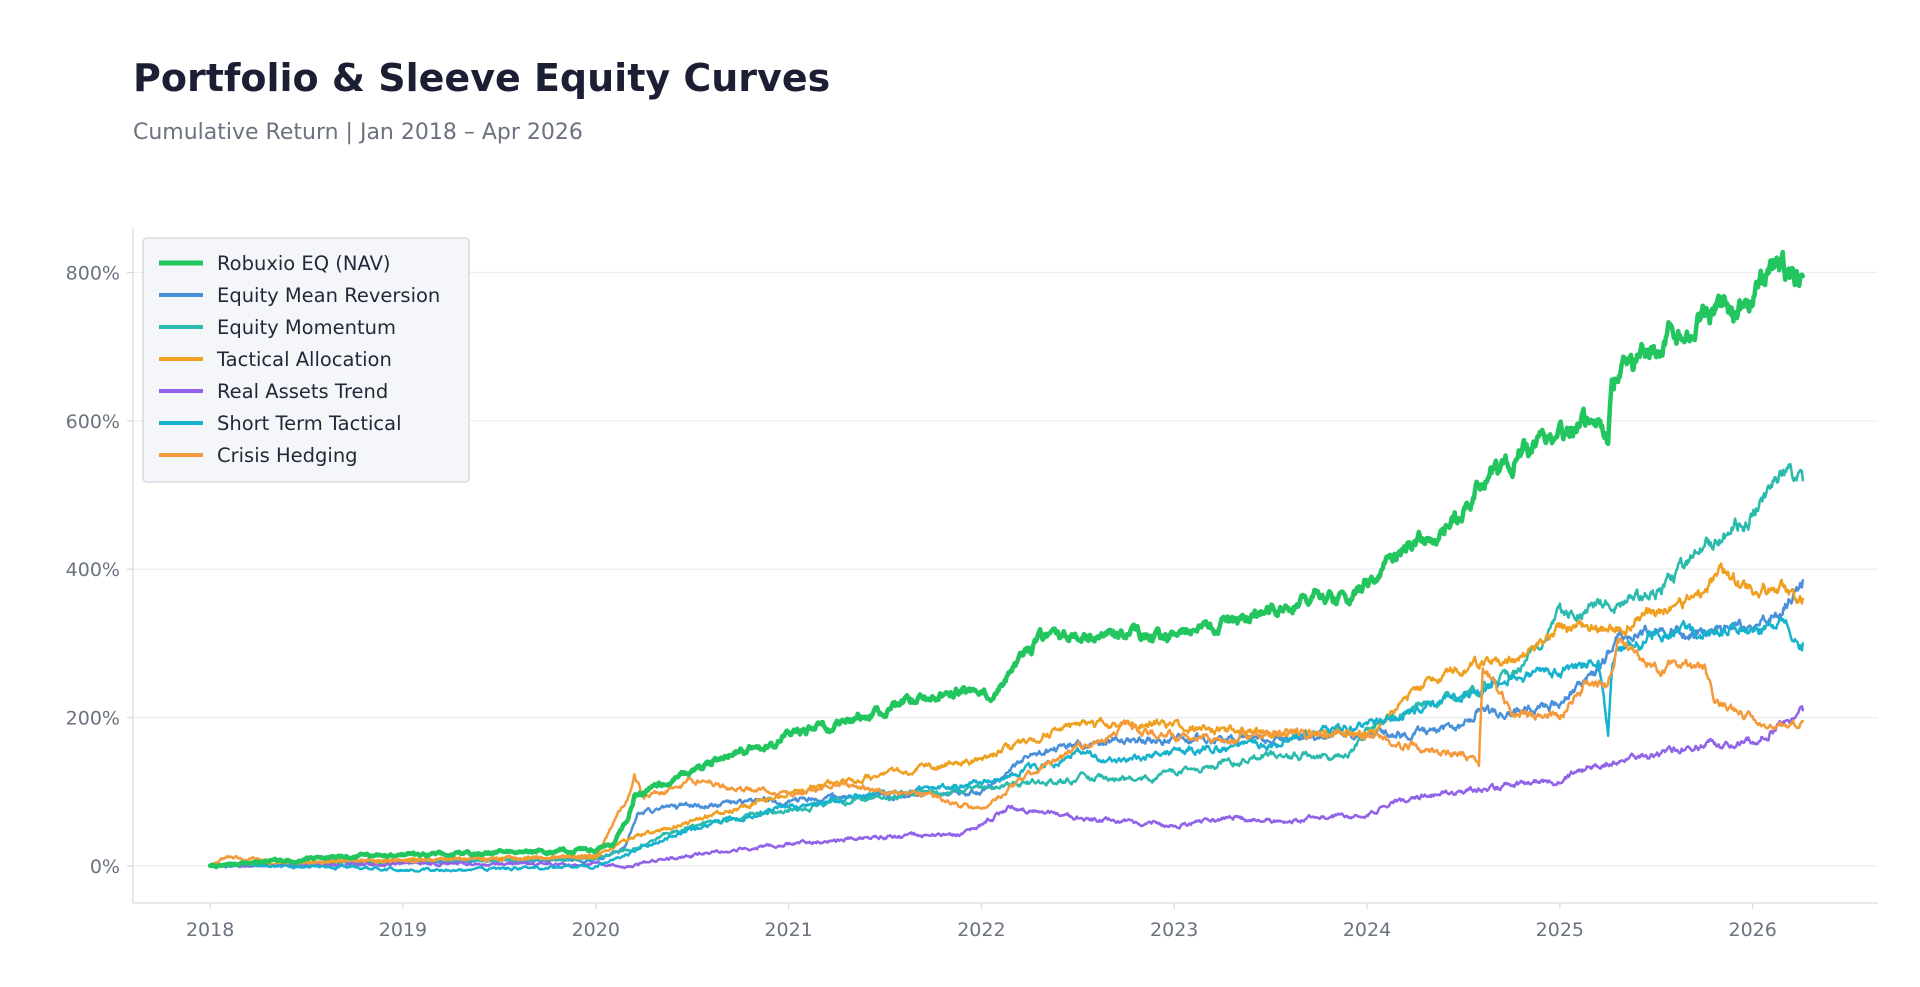  What do you see at coordinates (302, 391) in the screenshot?
I see `legend-label: Real Assets Trend` at bounding box center [302, 391].